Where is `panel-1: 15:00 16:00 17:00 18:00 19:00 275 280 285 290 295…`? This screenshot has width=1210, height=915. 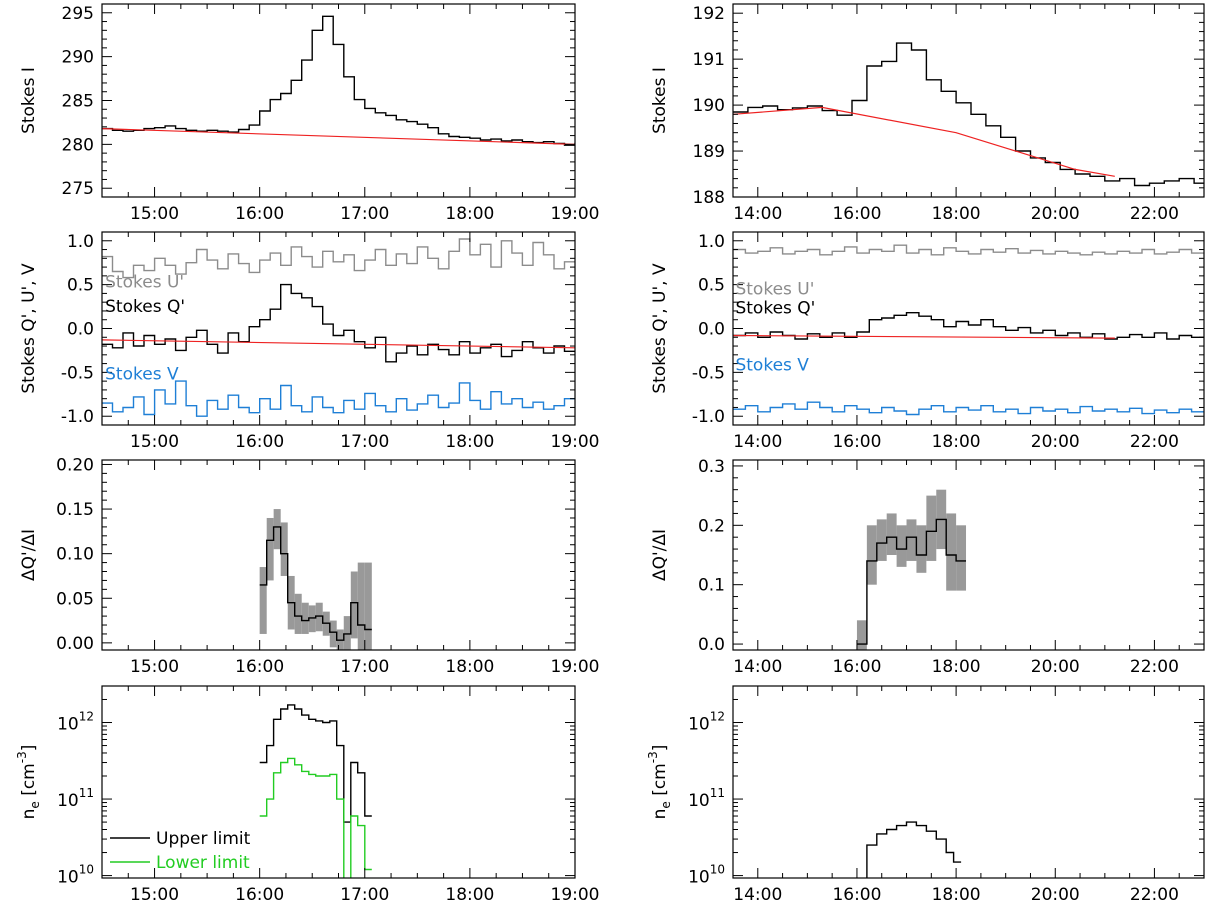
panel-1: 15:00 16:00 17:00 18:00 19:00 275 280 285 290 295… is located at coordinates (309, 113).